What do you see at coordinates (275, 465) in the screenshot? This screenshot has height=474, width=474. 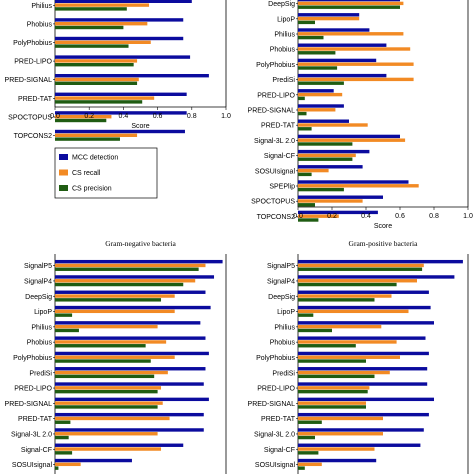 I see `category-label: SOSUIsignal` at bounding box center [275, 465].